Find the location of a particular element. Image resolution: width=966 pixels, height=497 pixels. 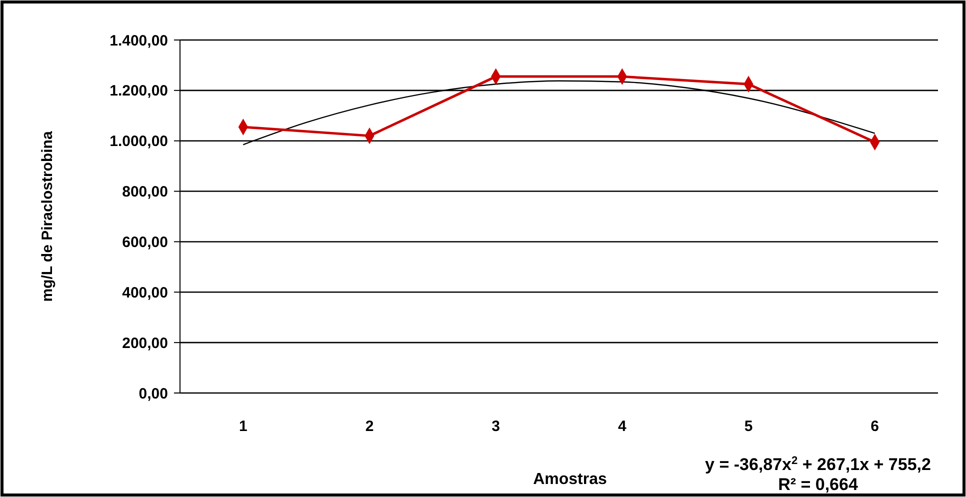

y-tick-label: 1.400,00 is located at coordinates (139, 41).